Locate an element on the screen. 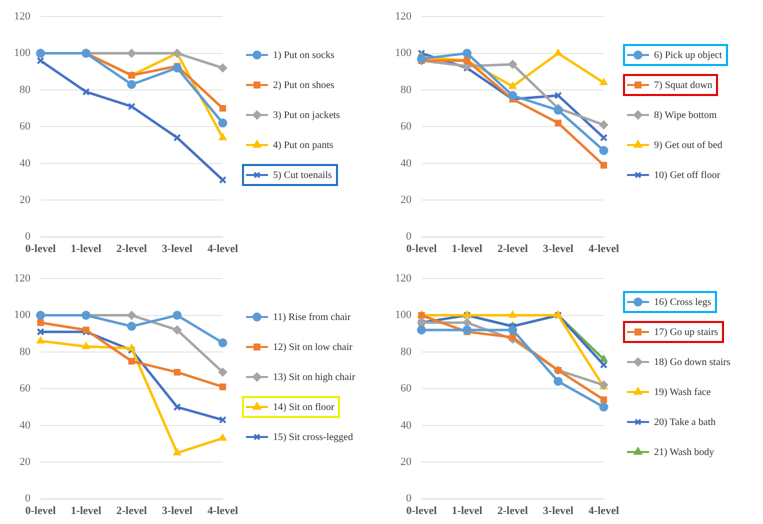  legend-label: 15) Sit cross-legged is located at coordinates (313, 437).